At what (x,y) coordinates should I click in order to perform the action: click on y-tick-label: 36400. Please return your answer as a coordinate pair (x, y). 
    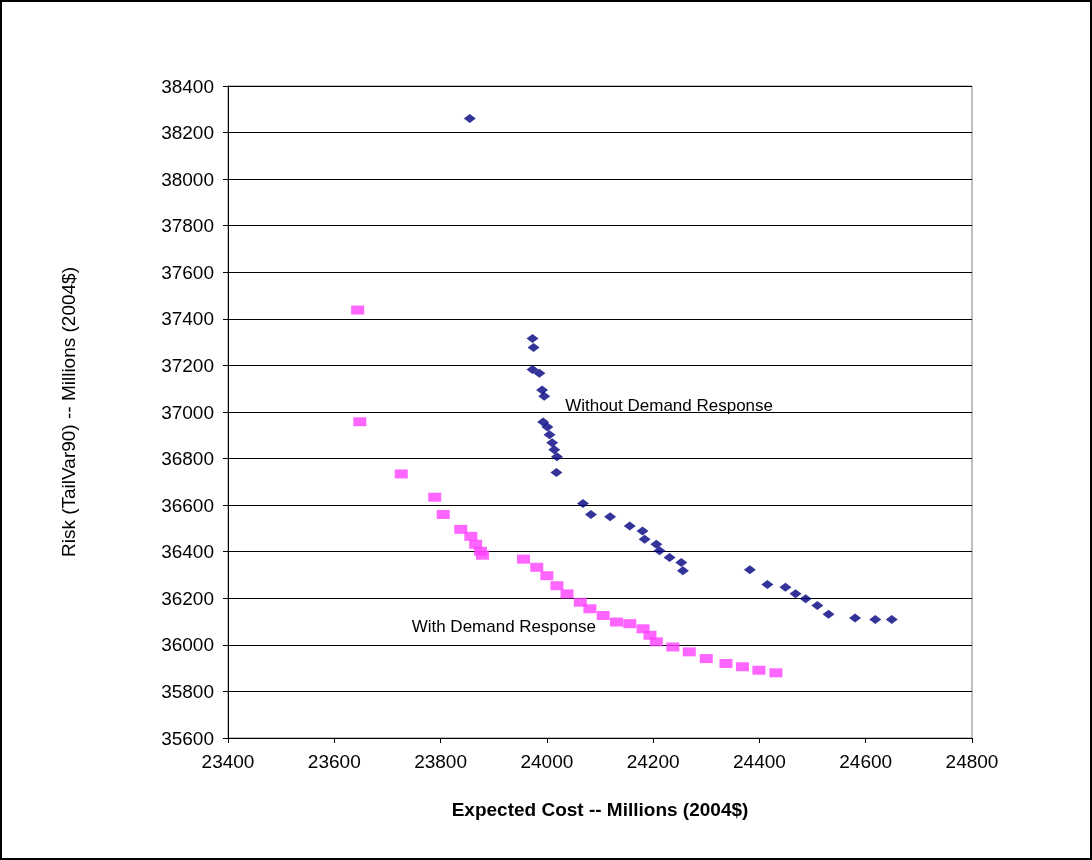
    Looking at the image, I should click on (187, 552).